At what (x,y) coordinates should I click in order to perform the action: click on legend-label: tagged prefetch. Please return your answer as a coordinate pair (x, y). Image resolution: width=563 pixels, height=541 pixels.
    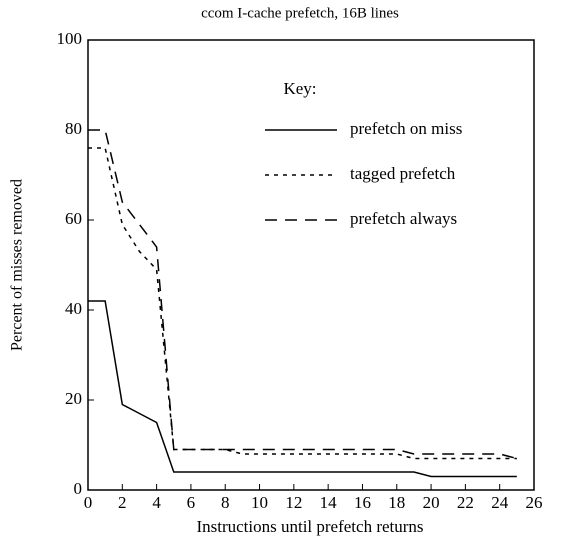
    Looking at the image, I should click on (403, 173).